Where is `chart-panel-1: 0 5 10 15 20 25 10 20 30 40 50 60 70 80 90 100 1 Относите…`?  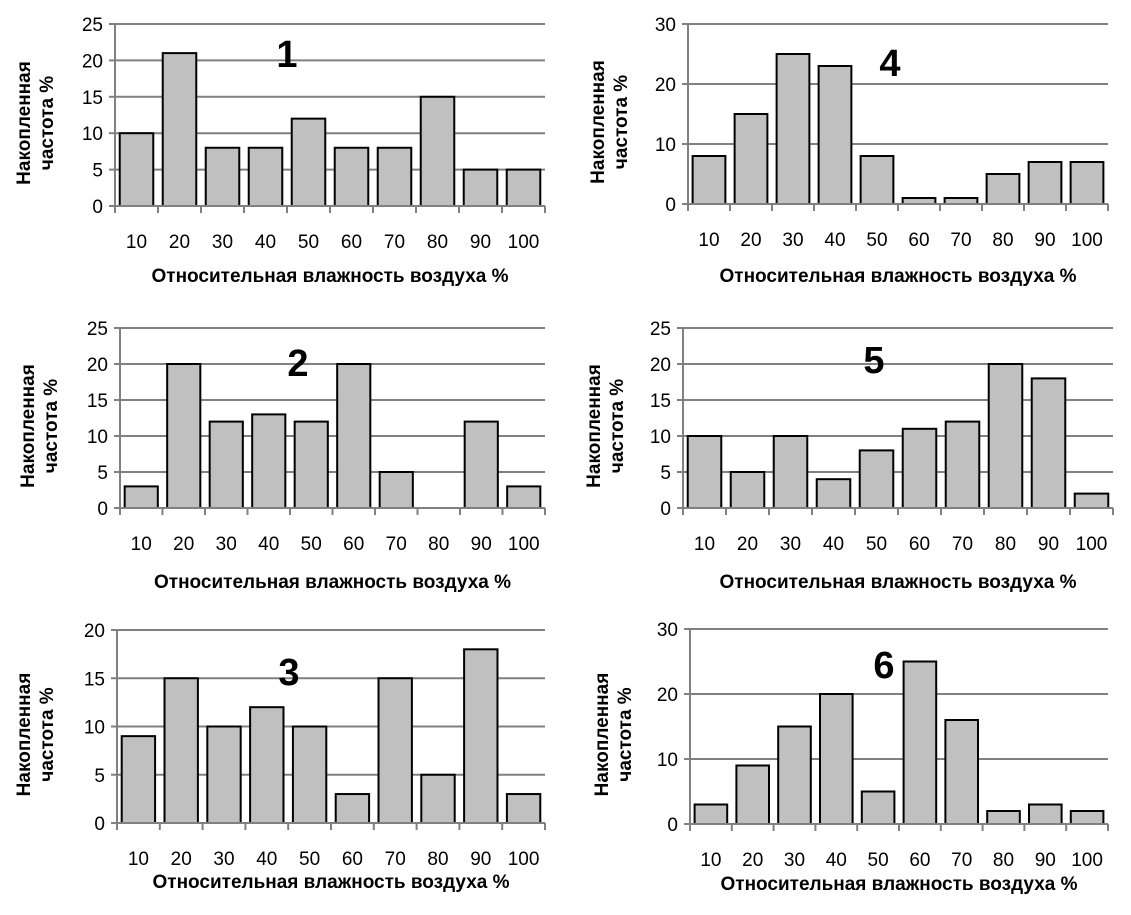 chart-panel-1: 0 5 10 15 20 25 10 20 30 40 50 60 70 80 90 100 1 Относите… is located at coordinates (280, 151).